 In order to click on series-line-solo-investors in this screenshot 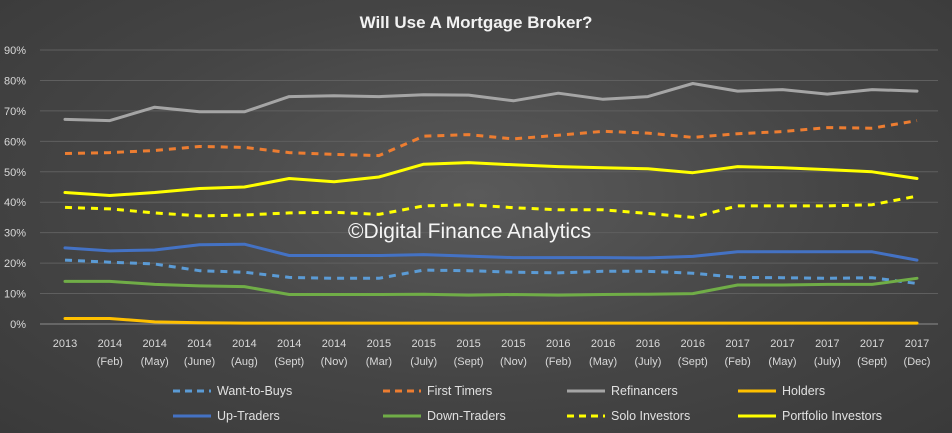, I will do `click(491, 206)`.